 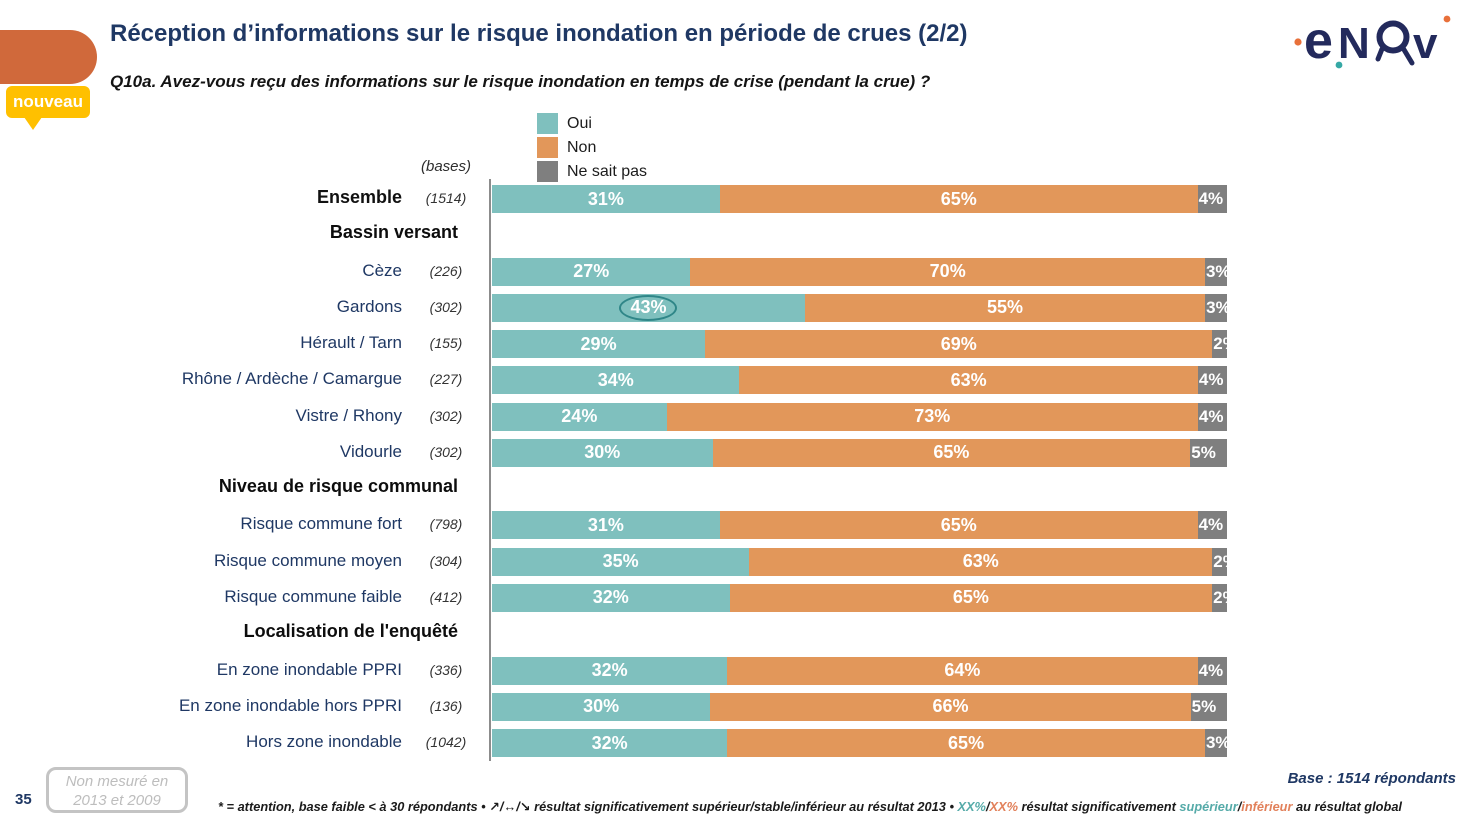 I want to click on row-label: Hérault / Tarn, so click(x=351, y=343).